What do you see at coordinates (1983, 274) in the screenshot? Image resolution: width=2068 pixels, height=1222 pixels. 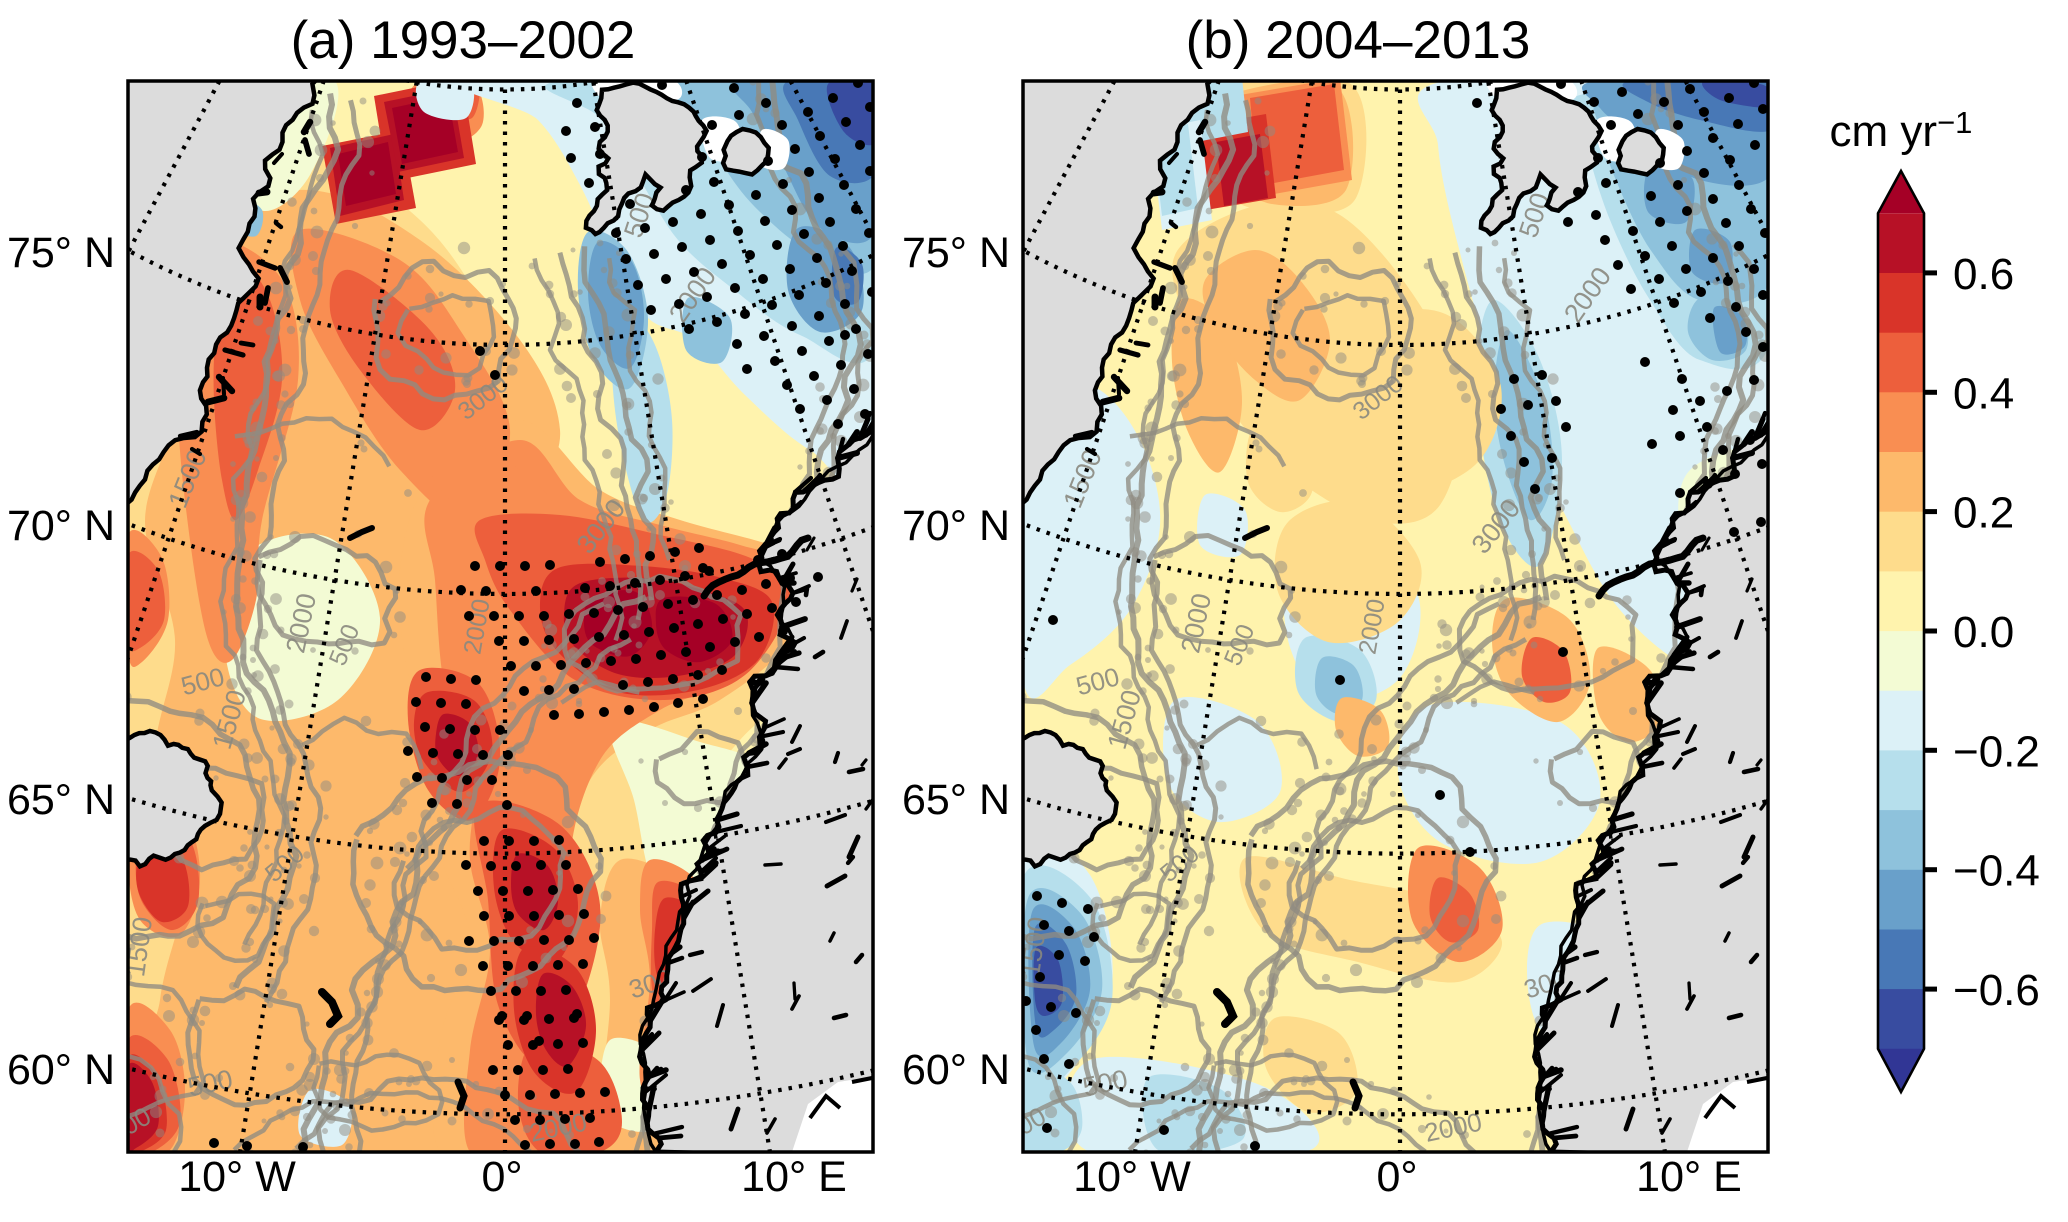 I see `svg-text: 0.6` at bounding box center [1983, 274].